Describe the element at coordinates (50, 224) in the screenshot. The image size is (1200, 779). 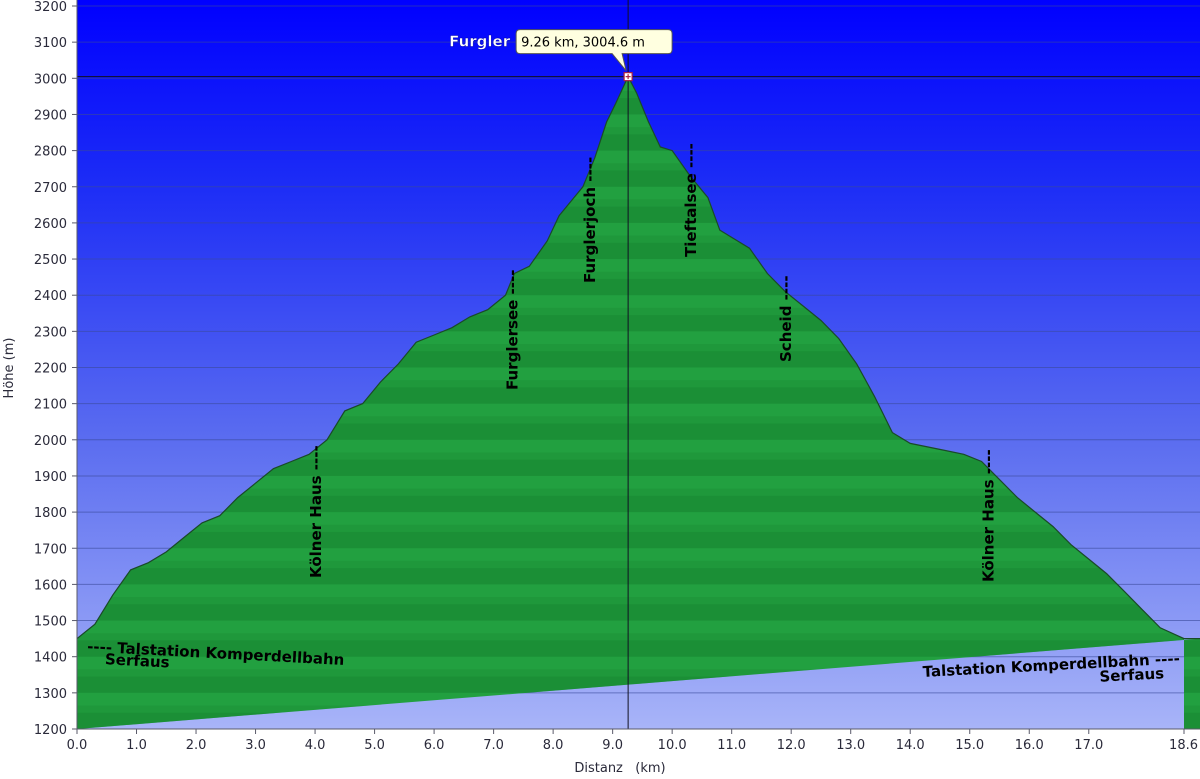
I see `y-tick-label: 2600` at that location.